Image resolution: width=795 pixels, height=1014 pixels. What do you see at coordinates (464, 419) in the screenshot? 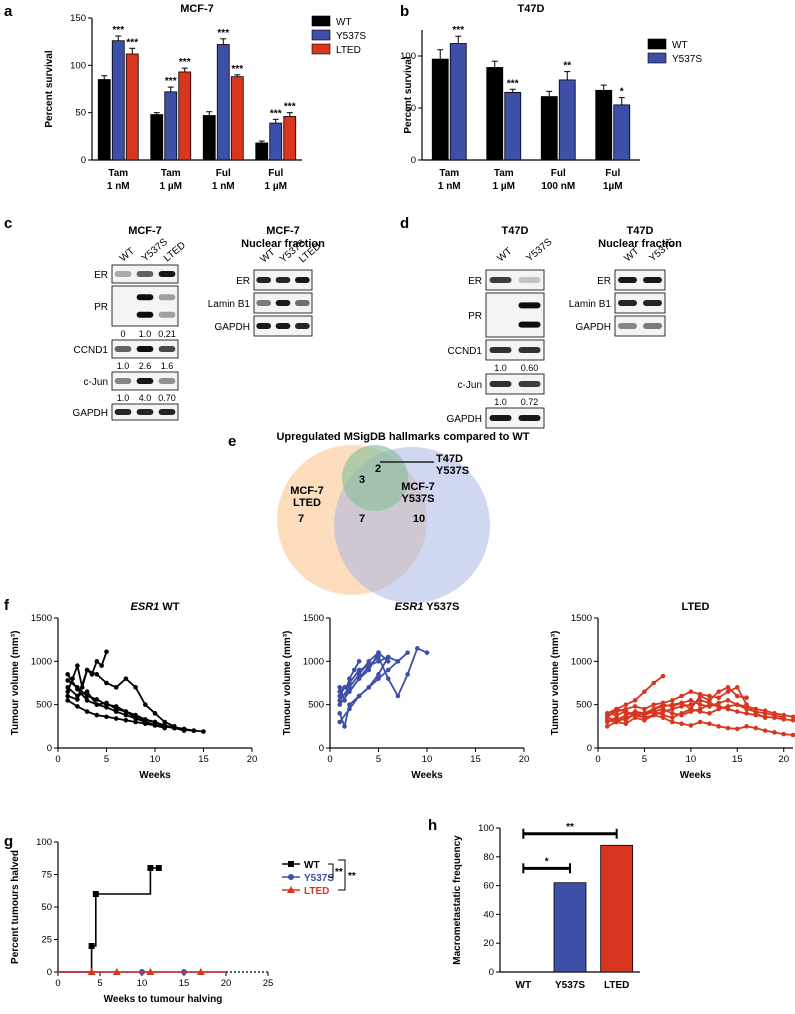
I see `band-label: GAPDH` at bounding box center [464, 419].